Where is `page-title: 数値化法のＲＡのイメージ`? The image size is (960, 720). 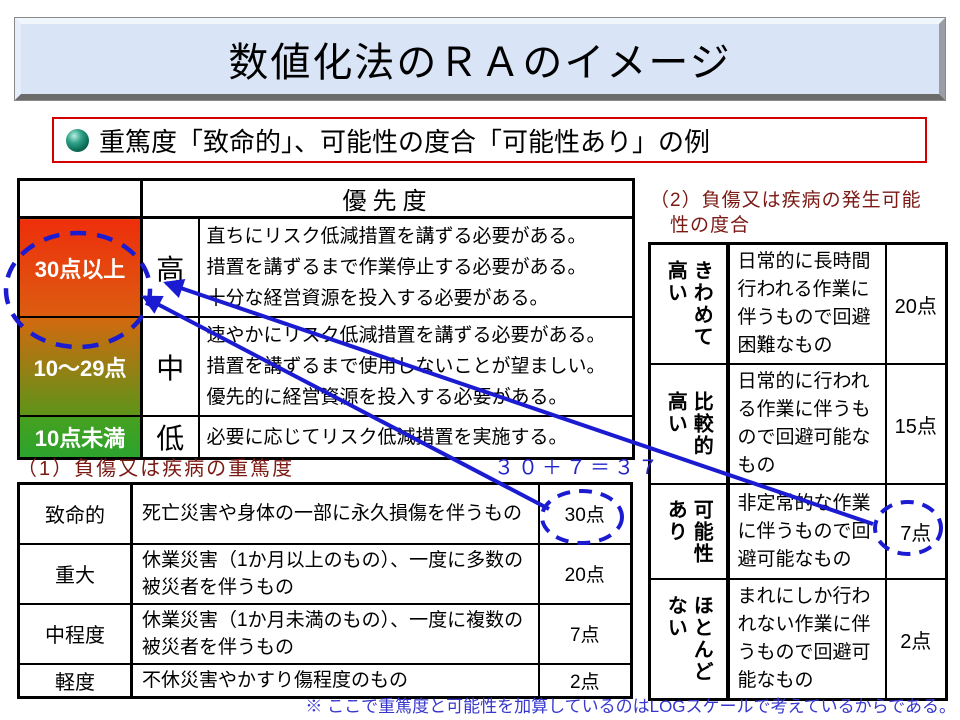
page-title: 数値化法のＲＡのイメージ is located at coordinates (480, 63).